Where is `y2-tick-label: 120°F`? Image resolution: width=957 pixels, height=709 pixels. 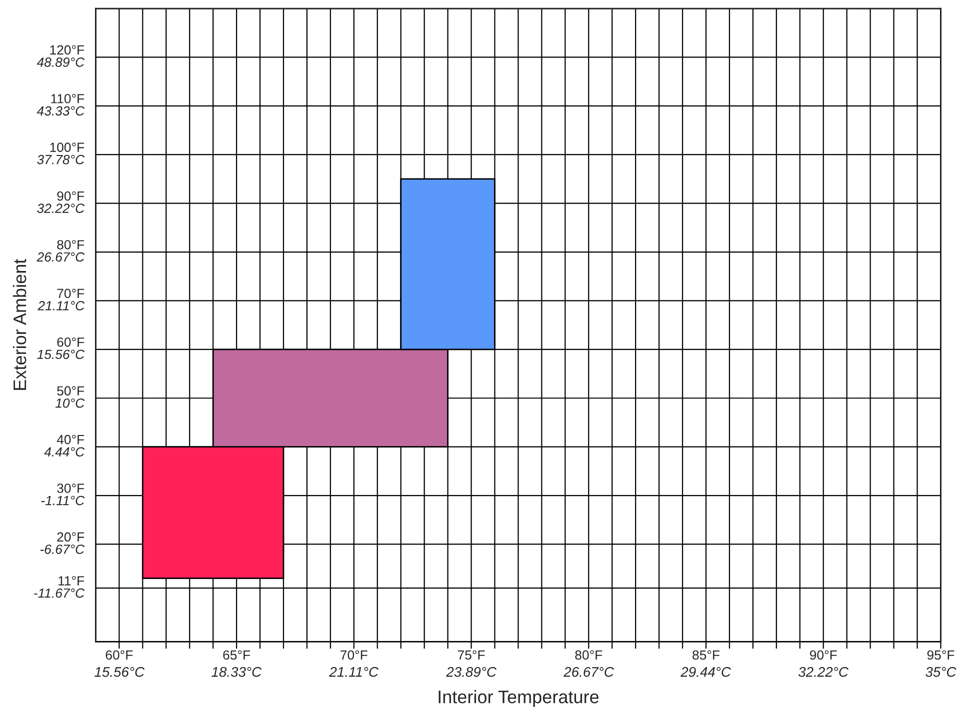 y2-tick-label: 120°F is located at coordinates (67, 50).